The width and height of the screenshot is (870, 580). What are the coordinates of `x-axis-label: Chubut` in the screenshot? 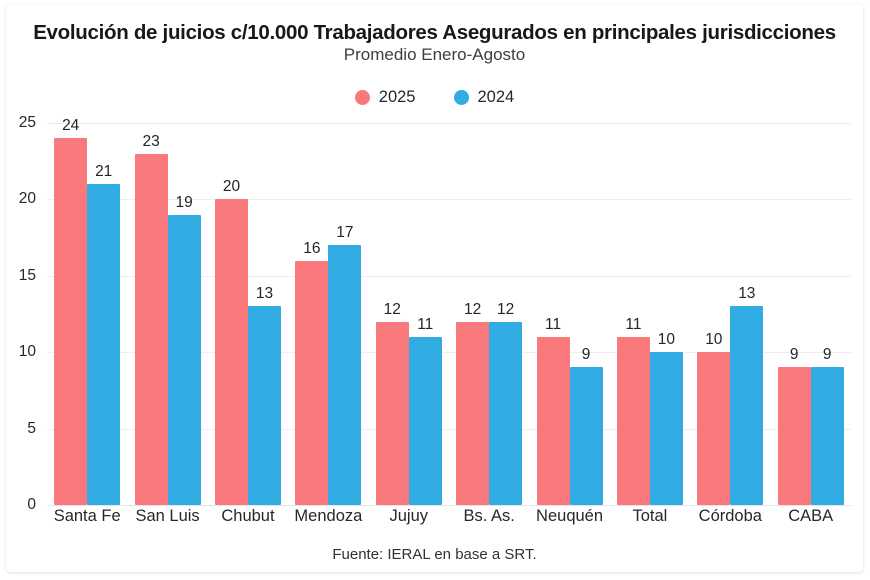 It's located at (248, 516).